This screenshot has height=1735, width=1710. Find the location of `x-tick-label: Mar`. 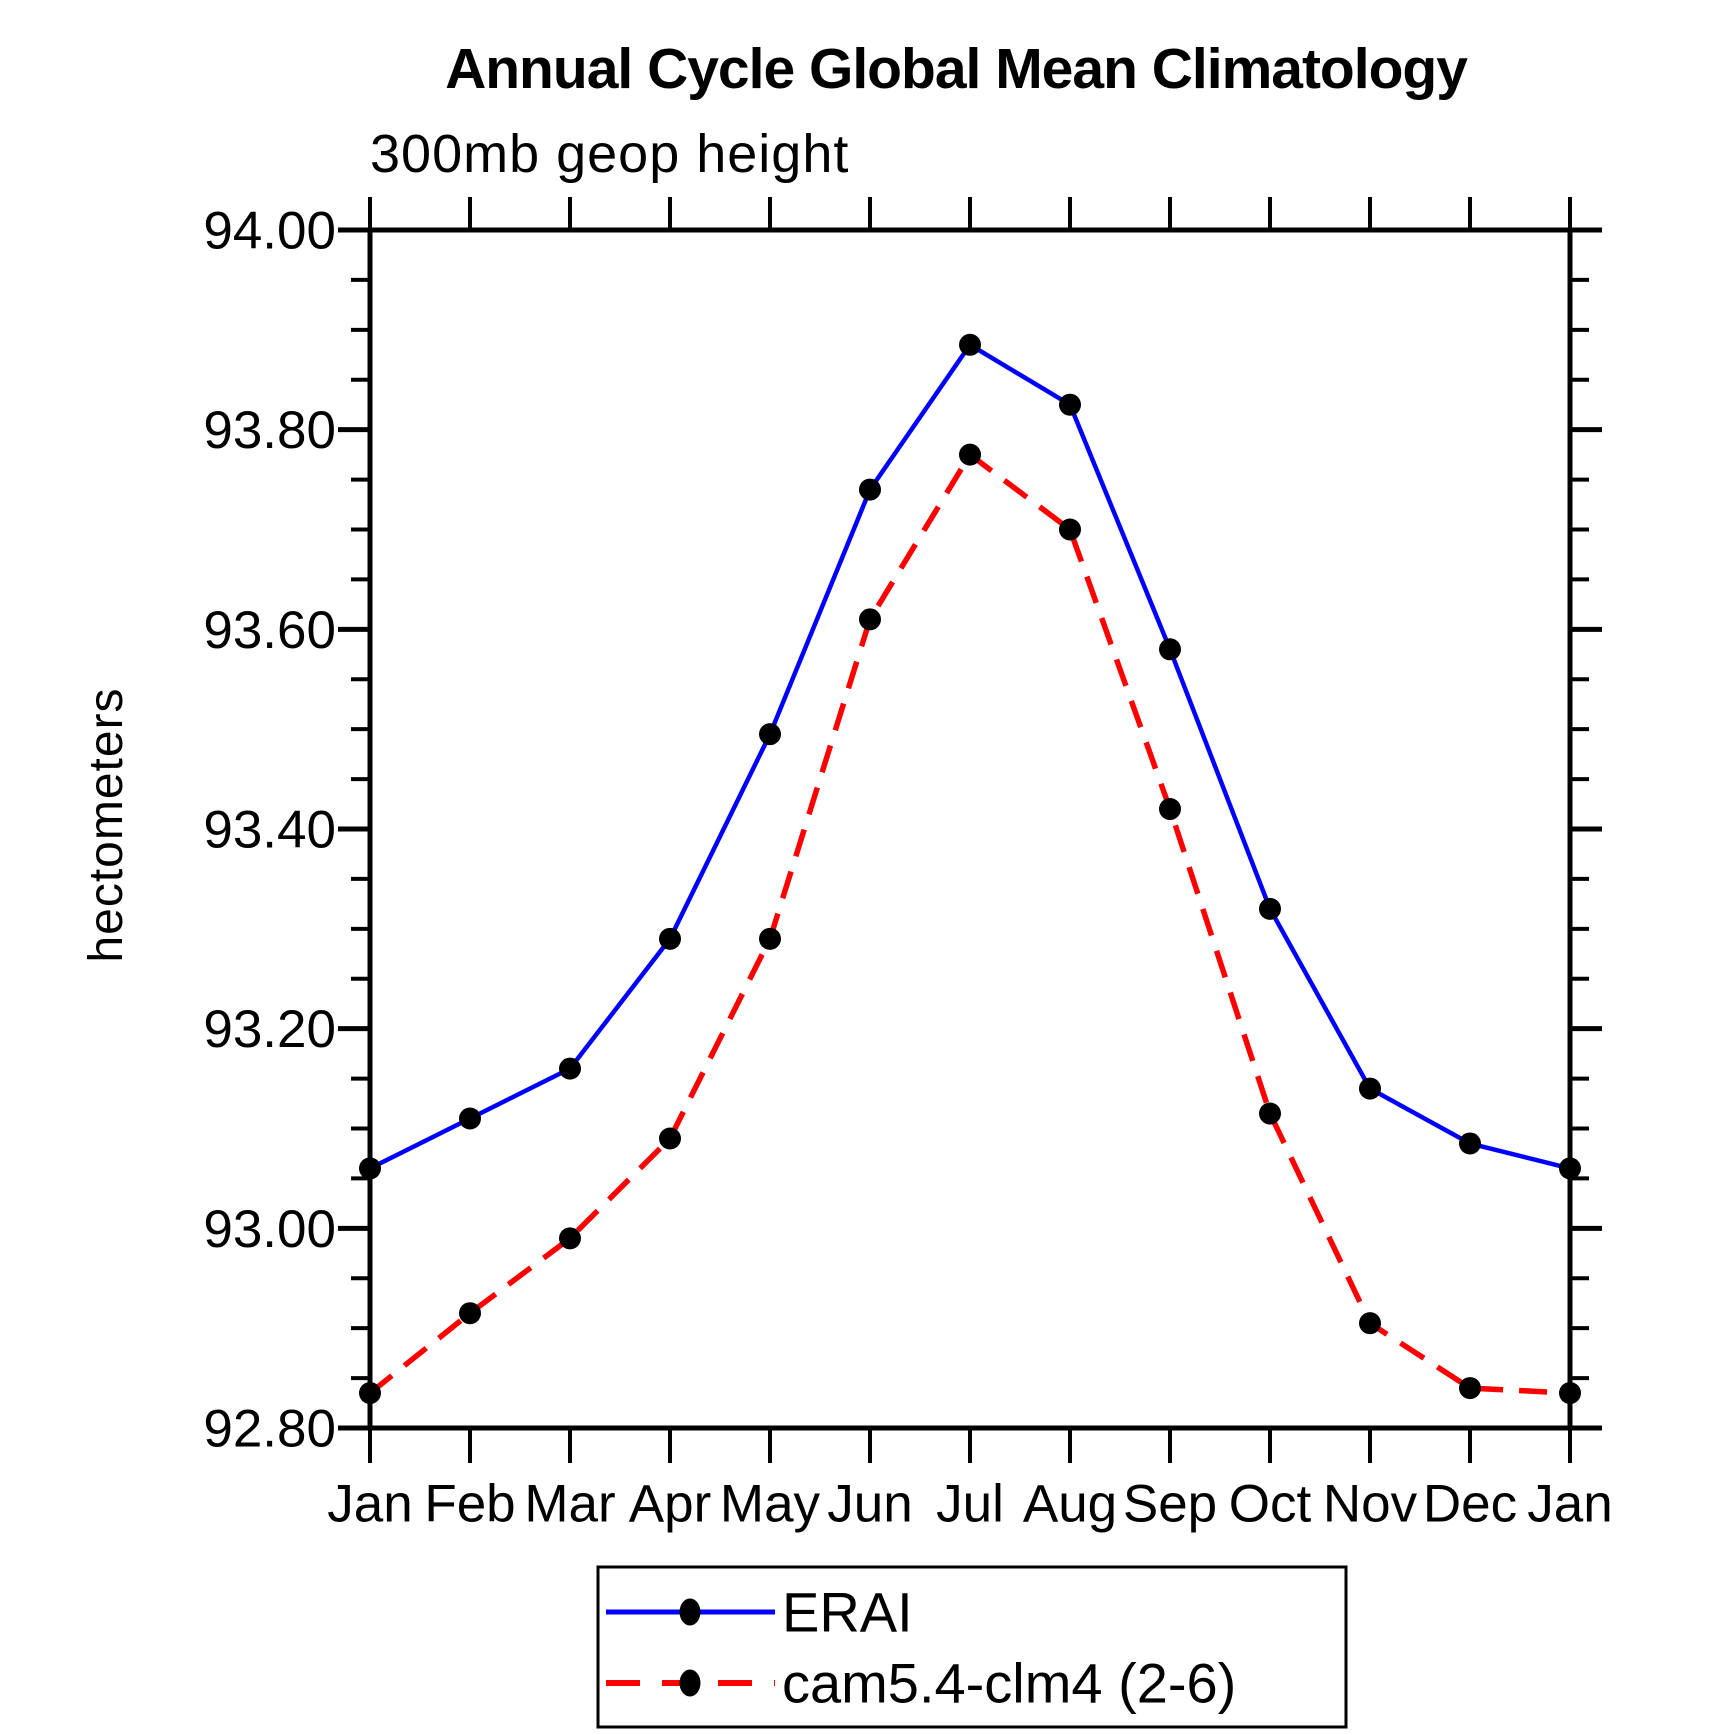

x-tick-label: Mar is located at coordinates (569, 1504).